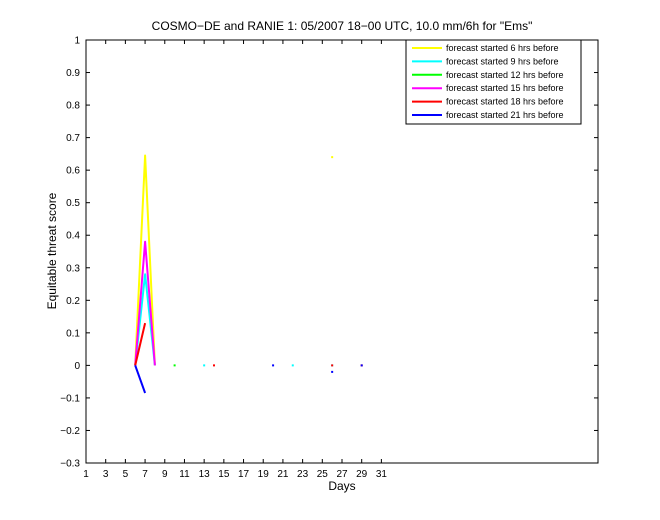  What do you see at coordinates (70, 431) in the screenshot?
I see `y-tick-label: −0.2` at bounding box center [70, 431].